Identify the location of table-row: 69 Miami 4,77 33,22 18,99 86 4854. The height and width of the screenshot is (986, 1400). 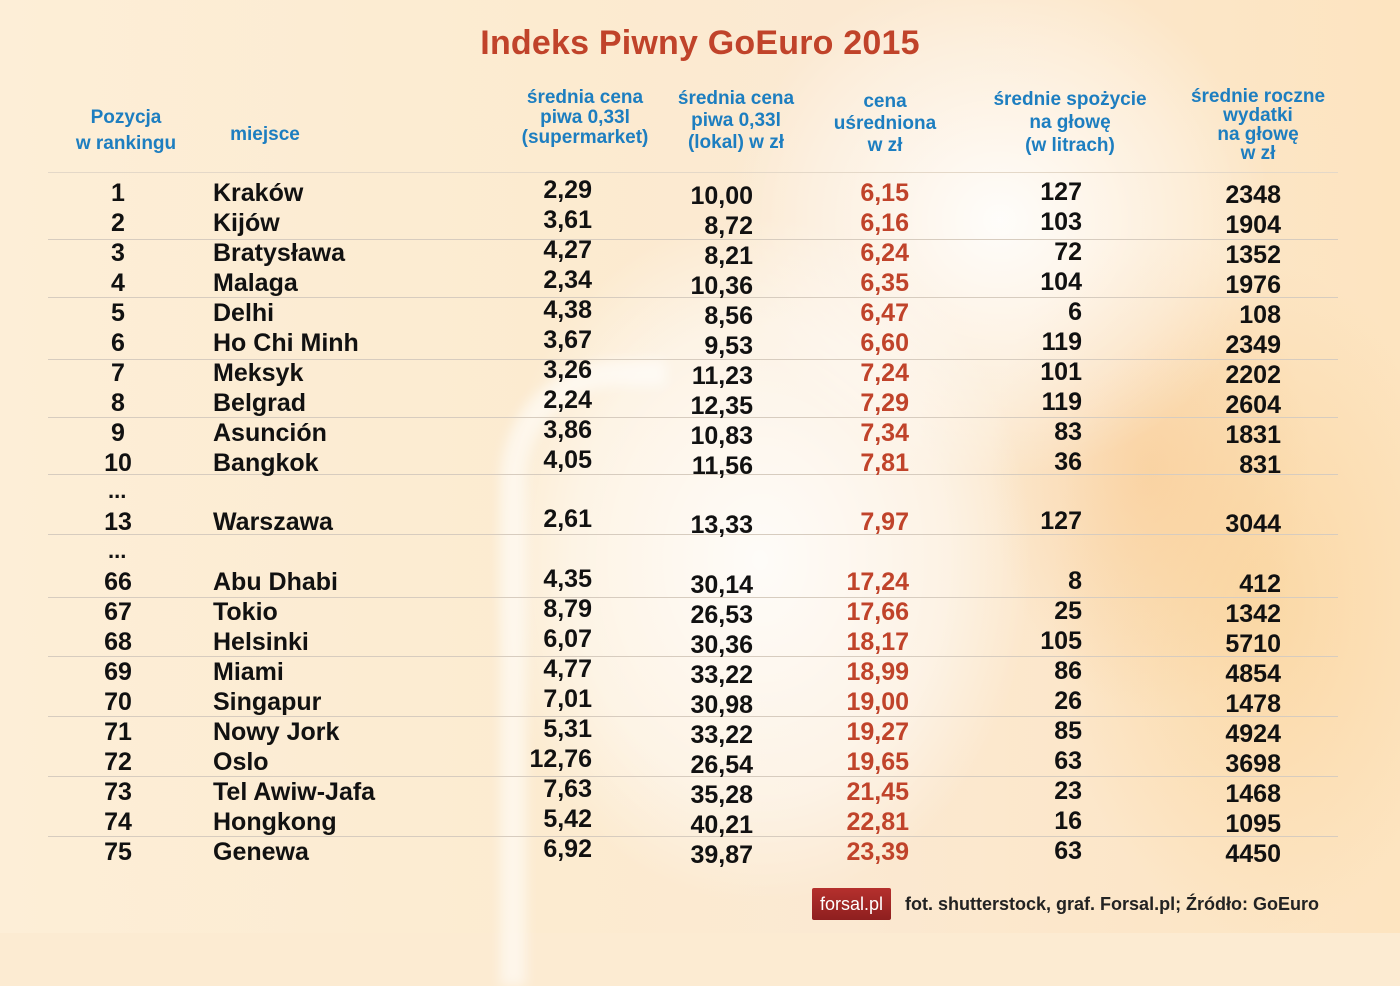
(693, 672).